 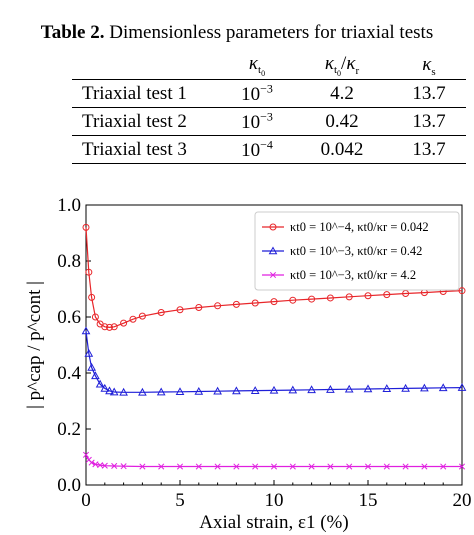 I want to click on table-header-ratio: κt0/κr, so click(x=342, y=65).